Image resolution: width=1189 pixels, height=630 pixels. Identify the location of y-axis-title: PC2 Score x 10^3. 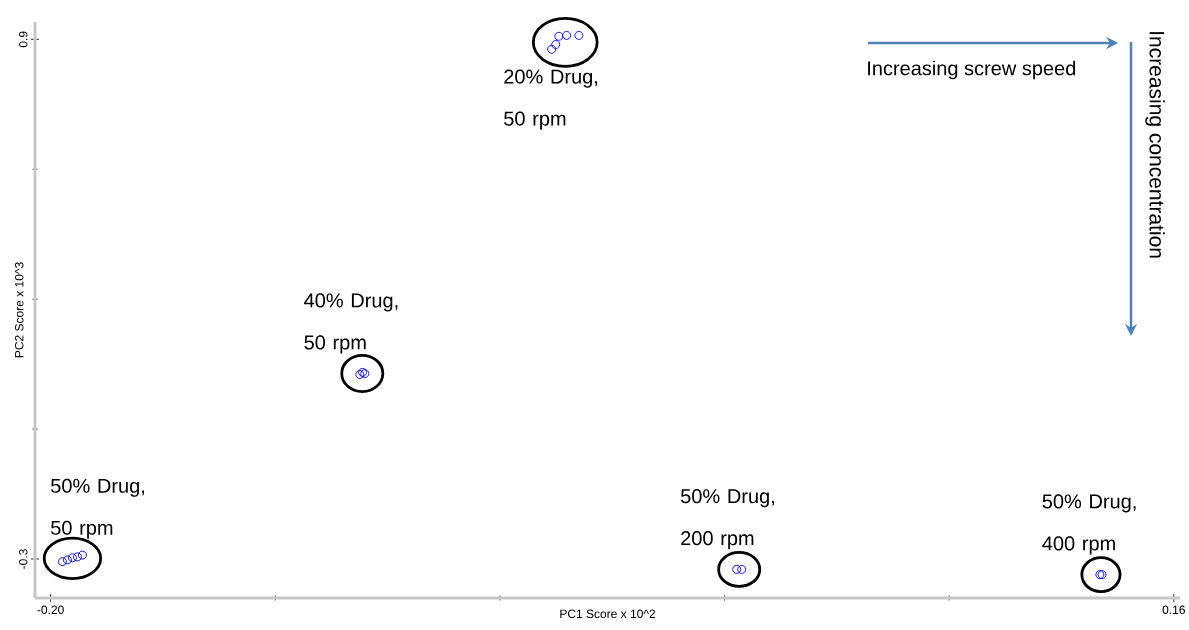
(19, 310).